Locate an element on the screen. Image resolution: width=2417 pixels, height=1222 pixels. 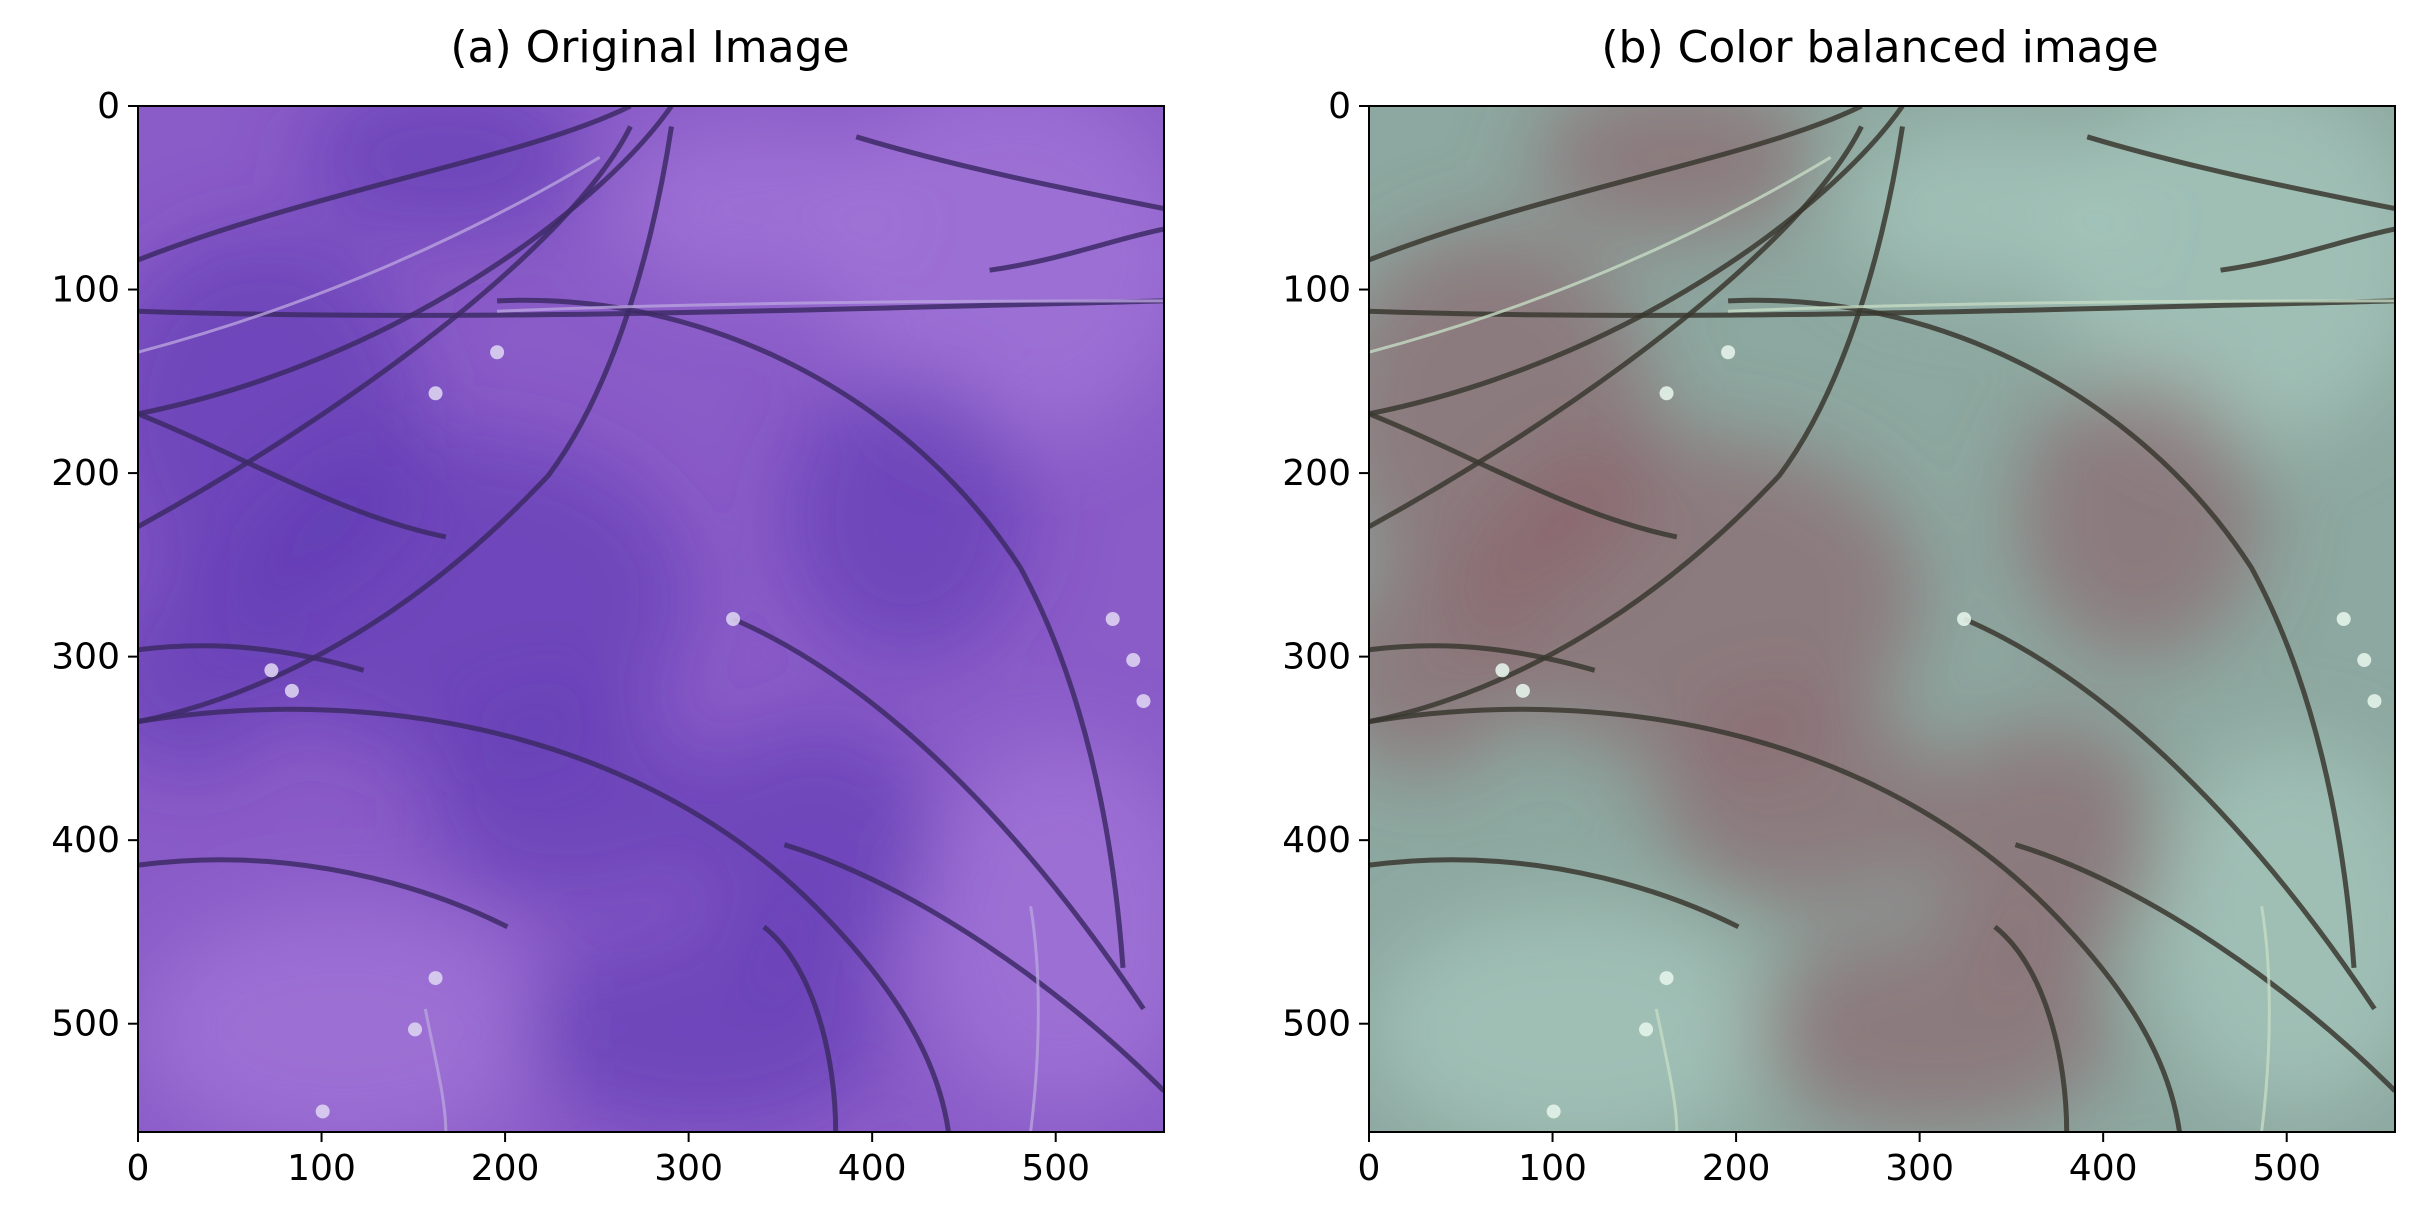
panel-title-original: (a) Original Image is located at coordinates (650, 47).